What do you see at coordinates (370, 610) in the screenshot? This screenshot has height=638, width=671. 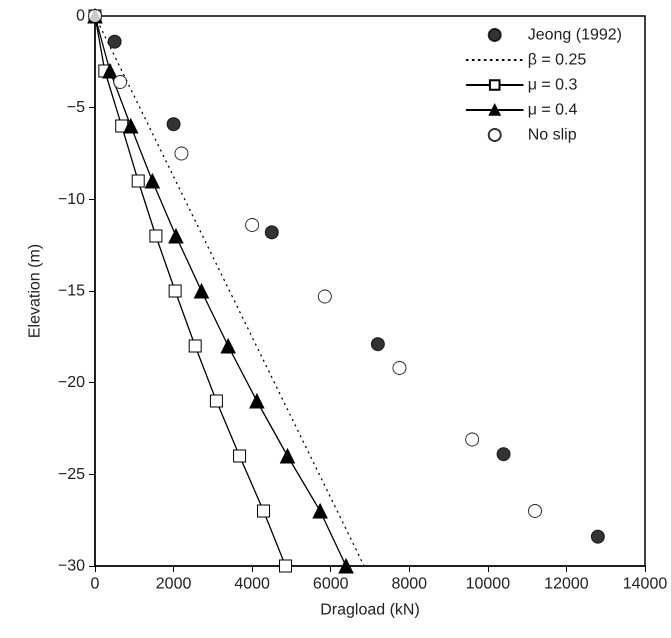 I see `x-axis-title: Dragload (kN)` at bounding box center [370, 610].